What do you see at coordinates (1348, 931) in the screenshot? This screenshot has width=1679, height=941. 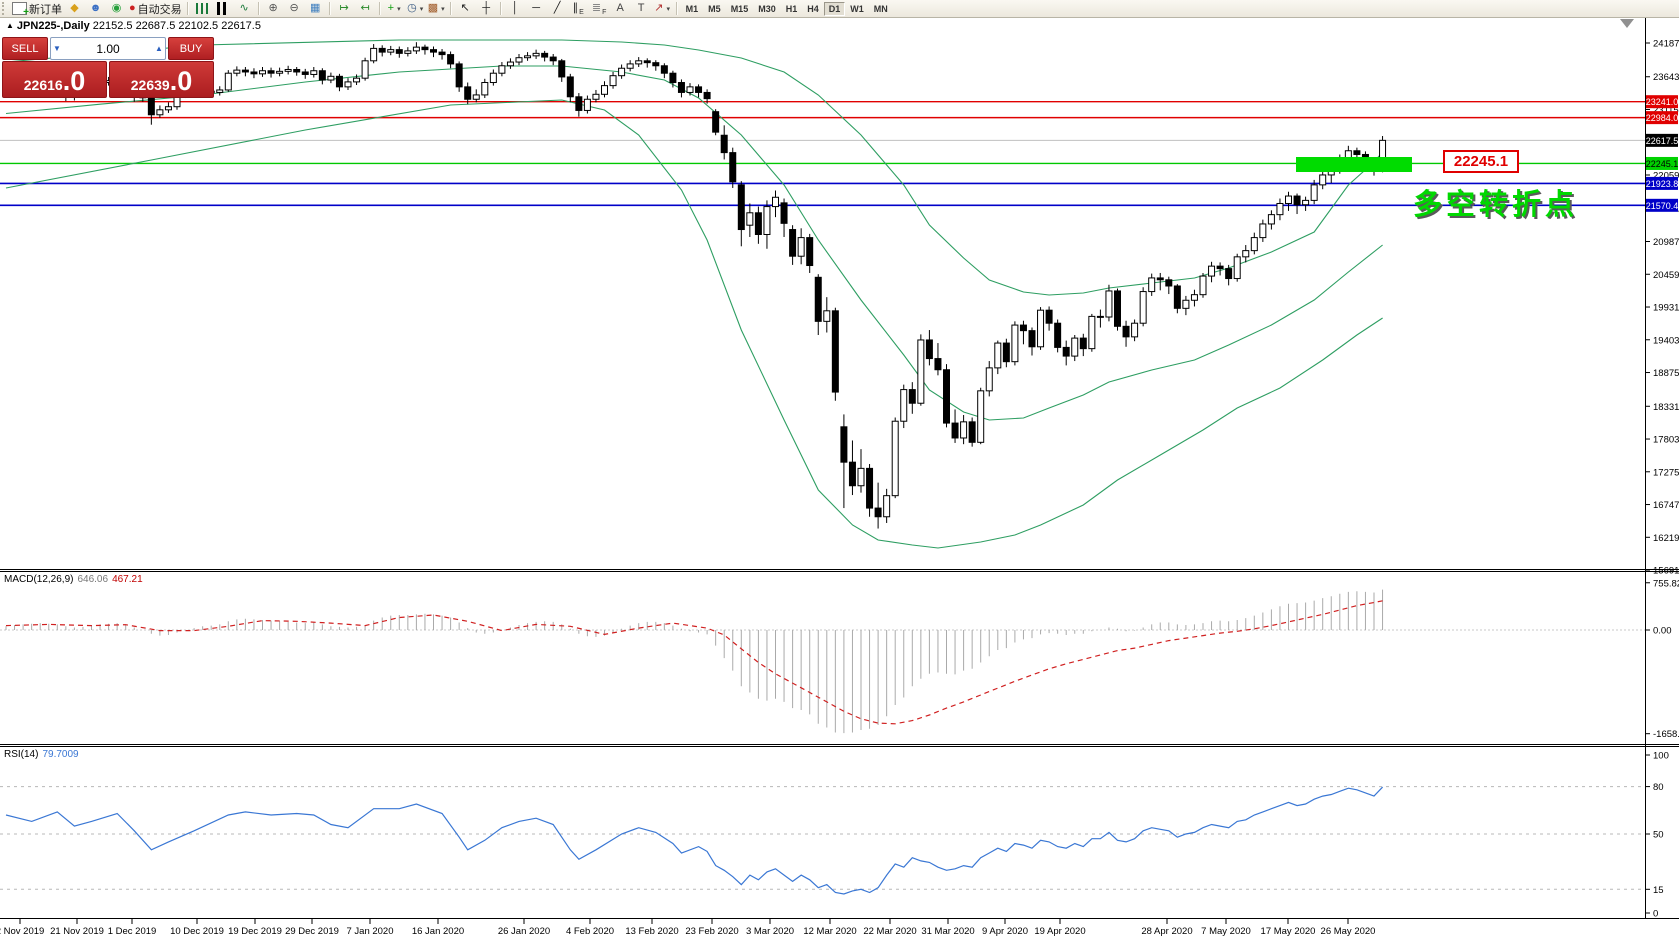 I see `date-tick-label: 26 May 2020` at bounding box center [1348, 931].